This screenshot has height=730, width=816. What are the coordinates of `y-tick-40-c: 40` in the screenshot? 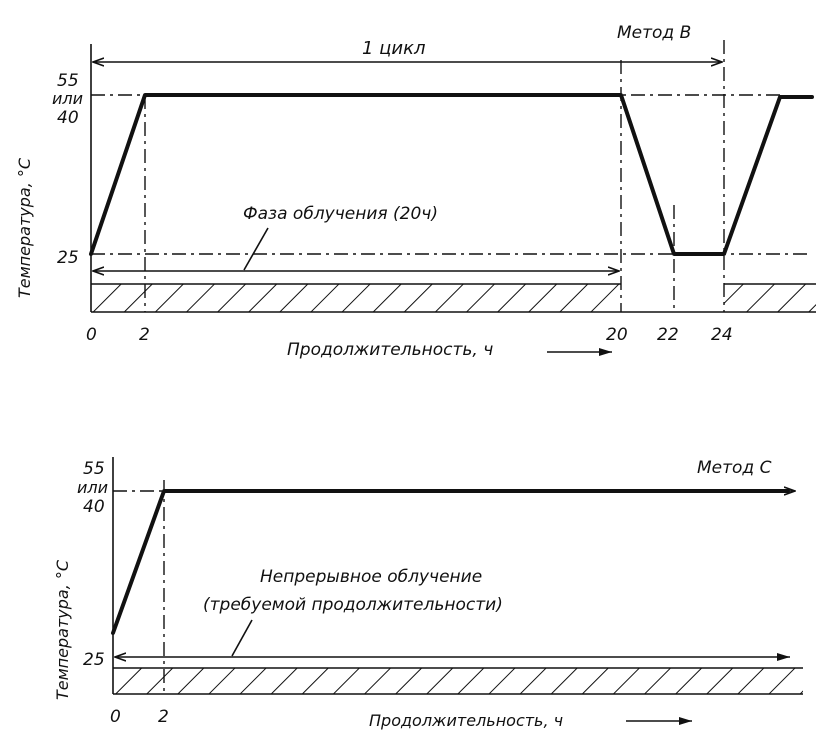 It's located at (94, 507).